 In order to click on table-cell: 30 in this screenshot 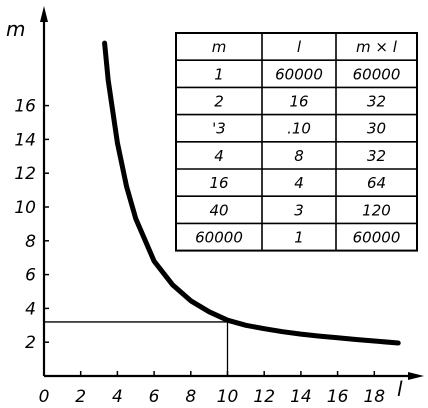, I will do `click(376, 129)`.